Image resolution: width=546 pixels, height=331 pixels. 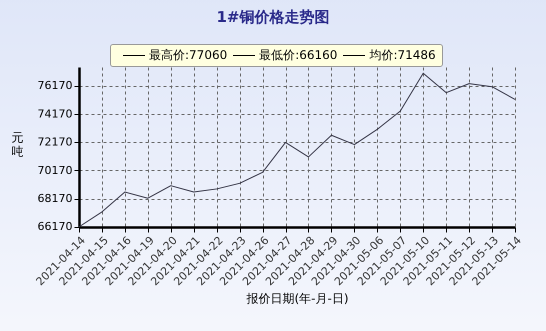 What do you see at coordinates (55, 85) in the screenshot?
I see `y-tick-label: 76170` at bounding box center [55, 85].